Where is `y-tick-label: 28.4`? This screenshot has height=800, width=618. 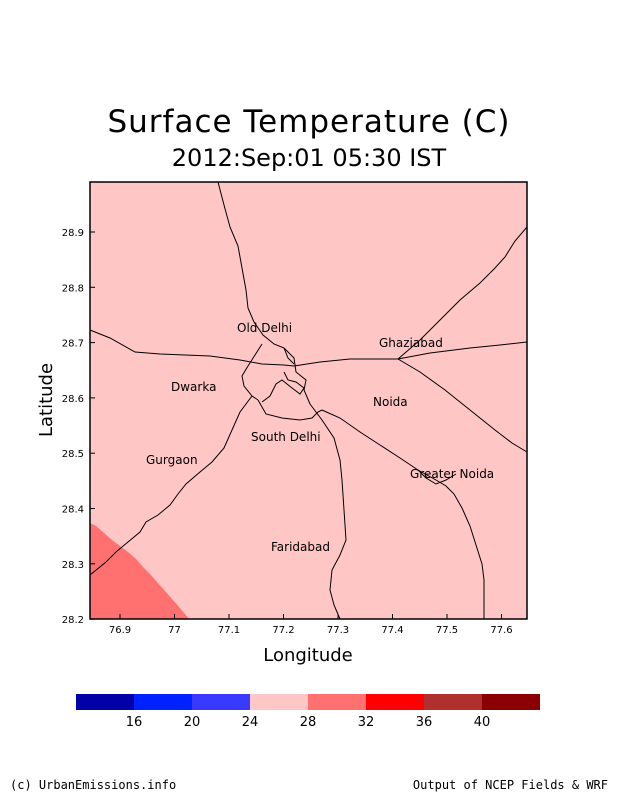 y-tick-label: 28.4 is located at coordinates (73, 510).